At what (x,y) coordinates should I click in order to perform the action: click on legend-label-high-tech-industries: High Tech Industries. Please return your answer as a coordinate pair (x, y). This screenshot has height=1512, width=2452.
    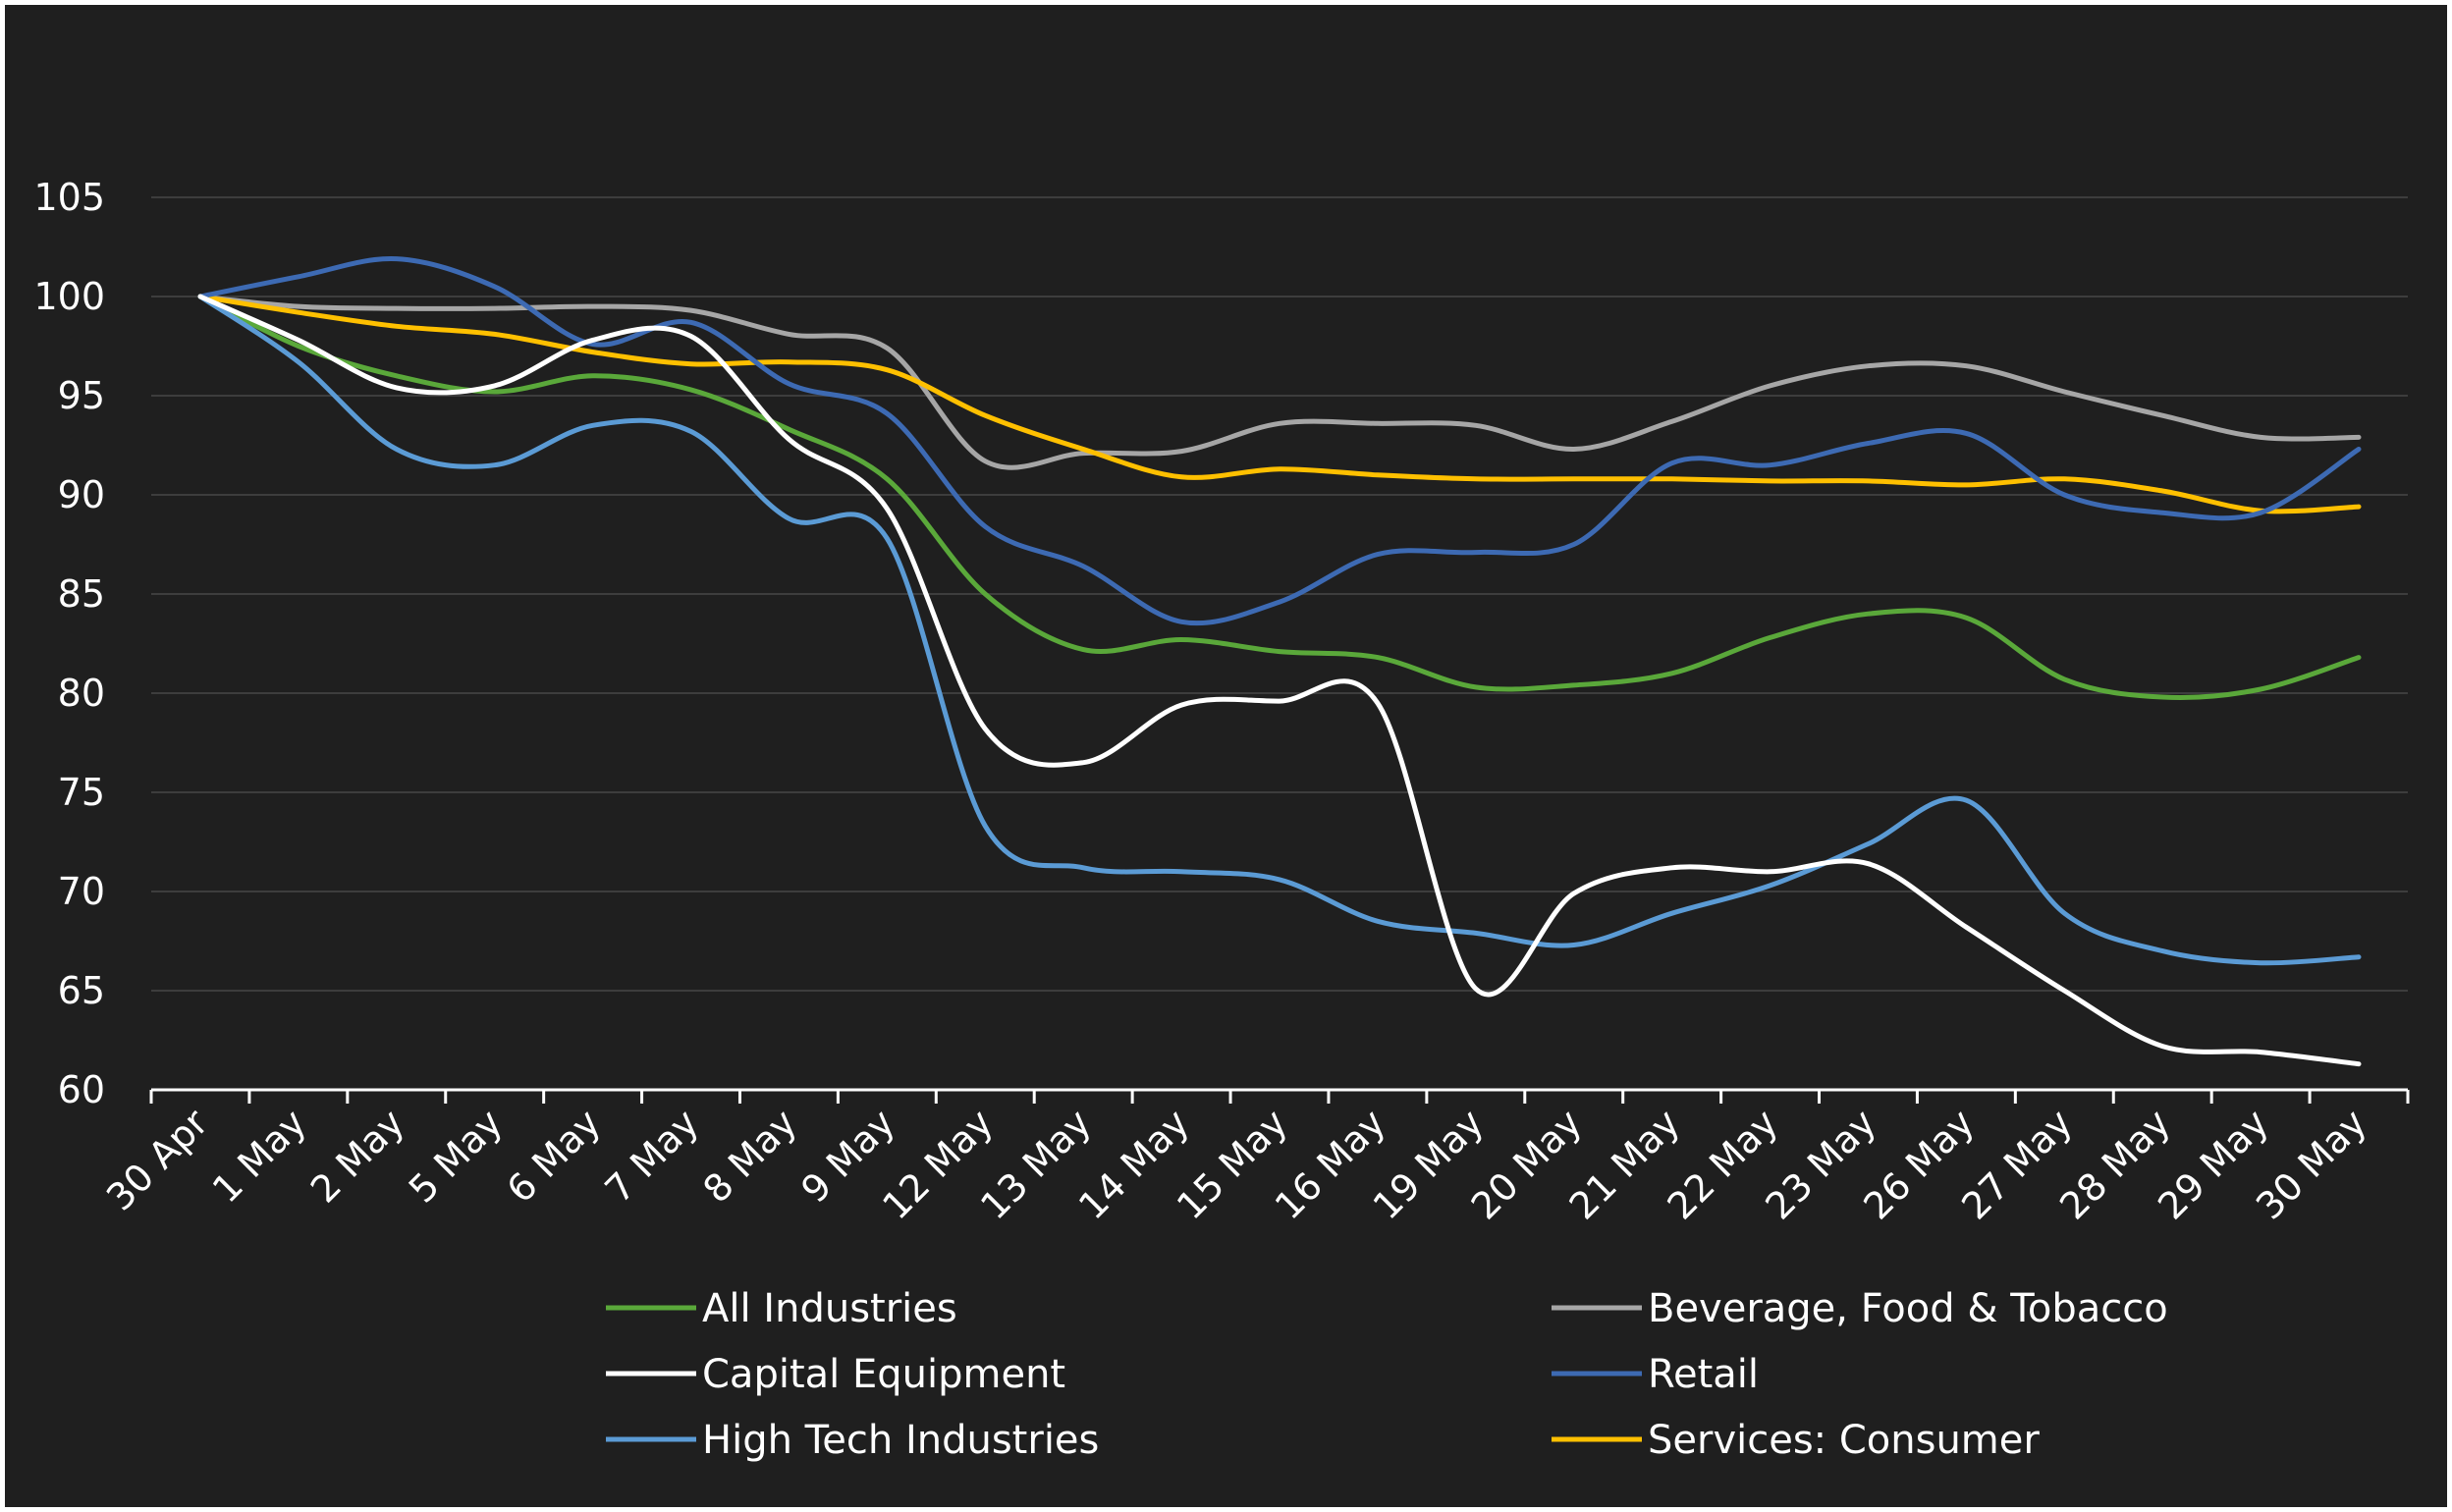
    Looking at the image, I should click on (900, 1441).